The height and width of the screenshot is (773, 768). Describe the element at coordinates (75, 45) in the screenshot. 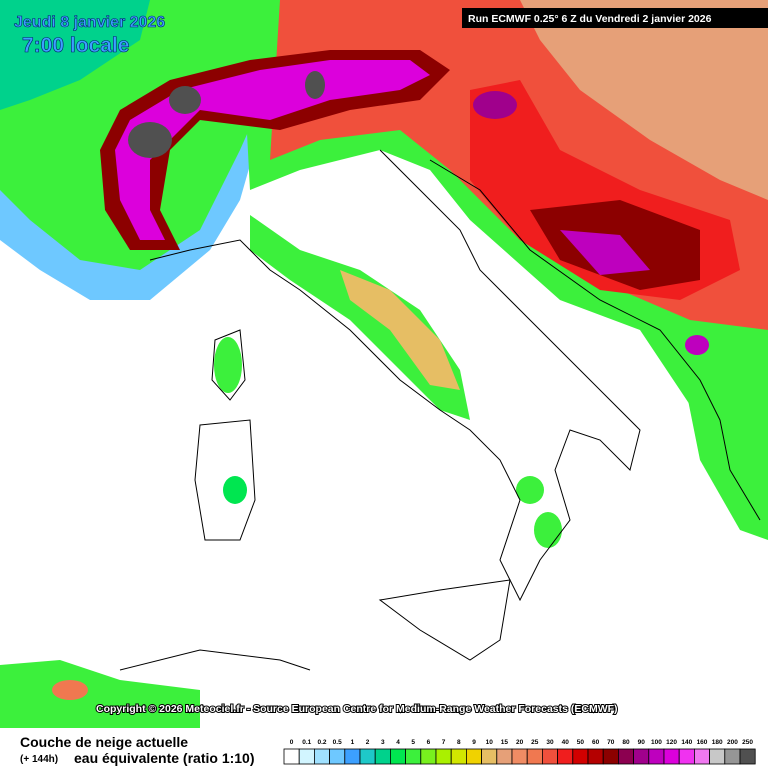

I see `forecast-time: 7:00 locale` at that location.